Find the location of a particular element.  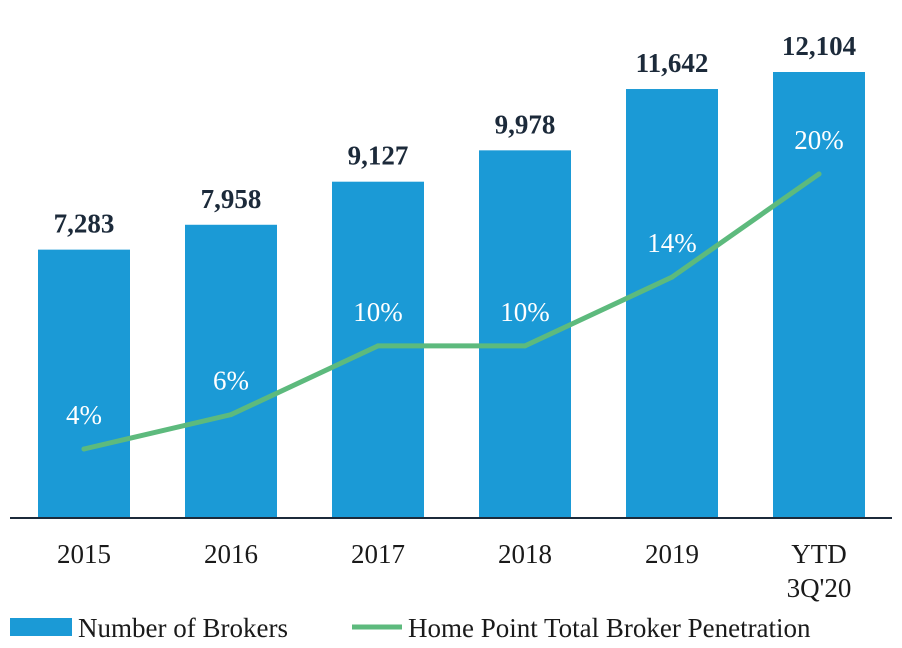

x-tick-label: YTD 3Q'20 is located at coordinates (819, 571).